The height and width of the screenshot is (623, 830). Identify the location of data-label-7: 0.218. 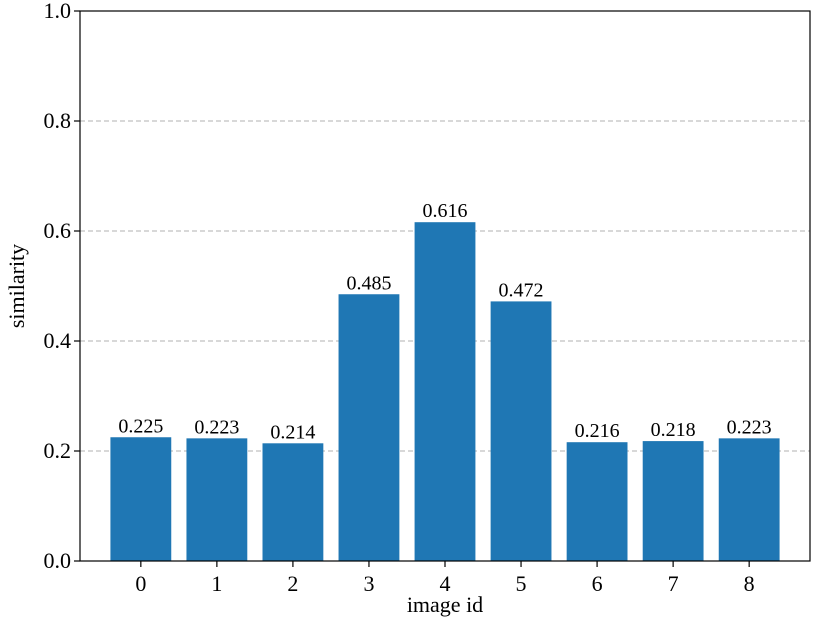
(673, 430).